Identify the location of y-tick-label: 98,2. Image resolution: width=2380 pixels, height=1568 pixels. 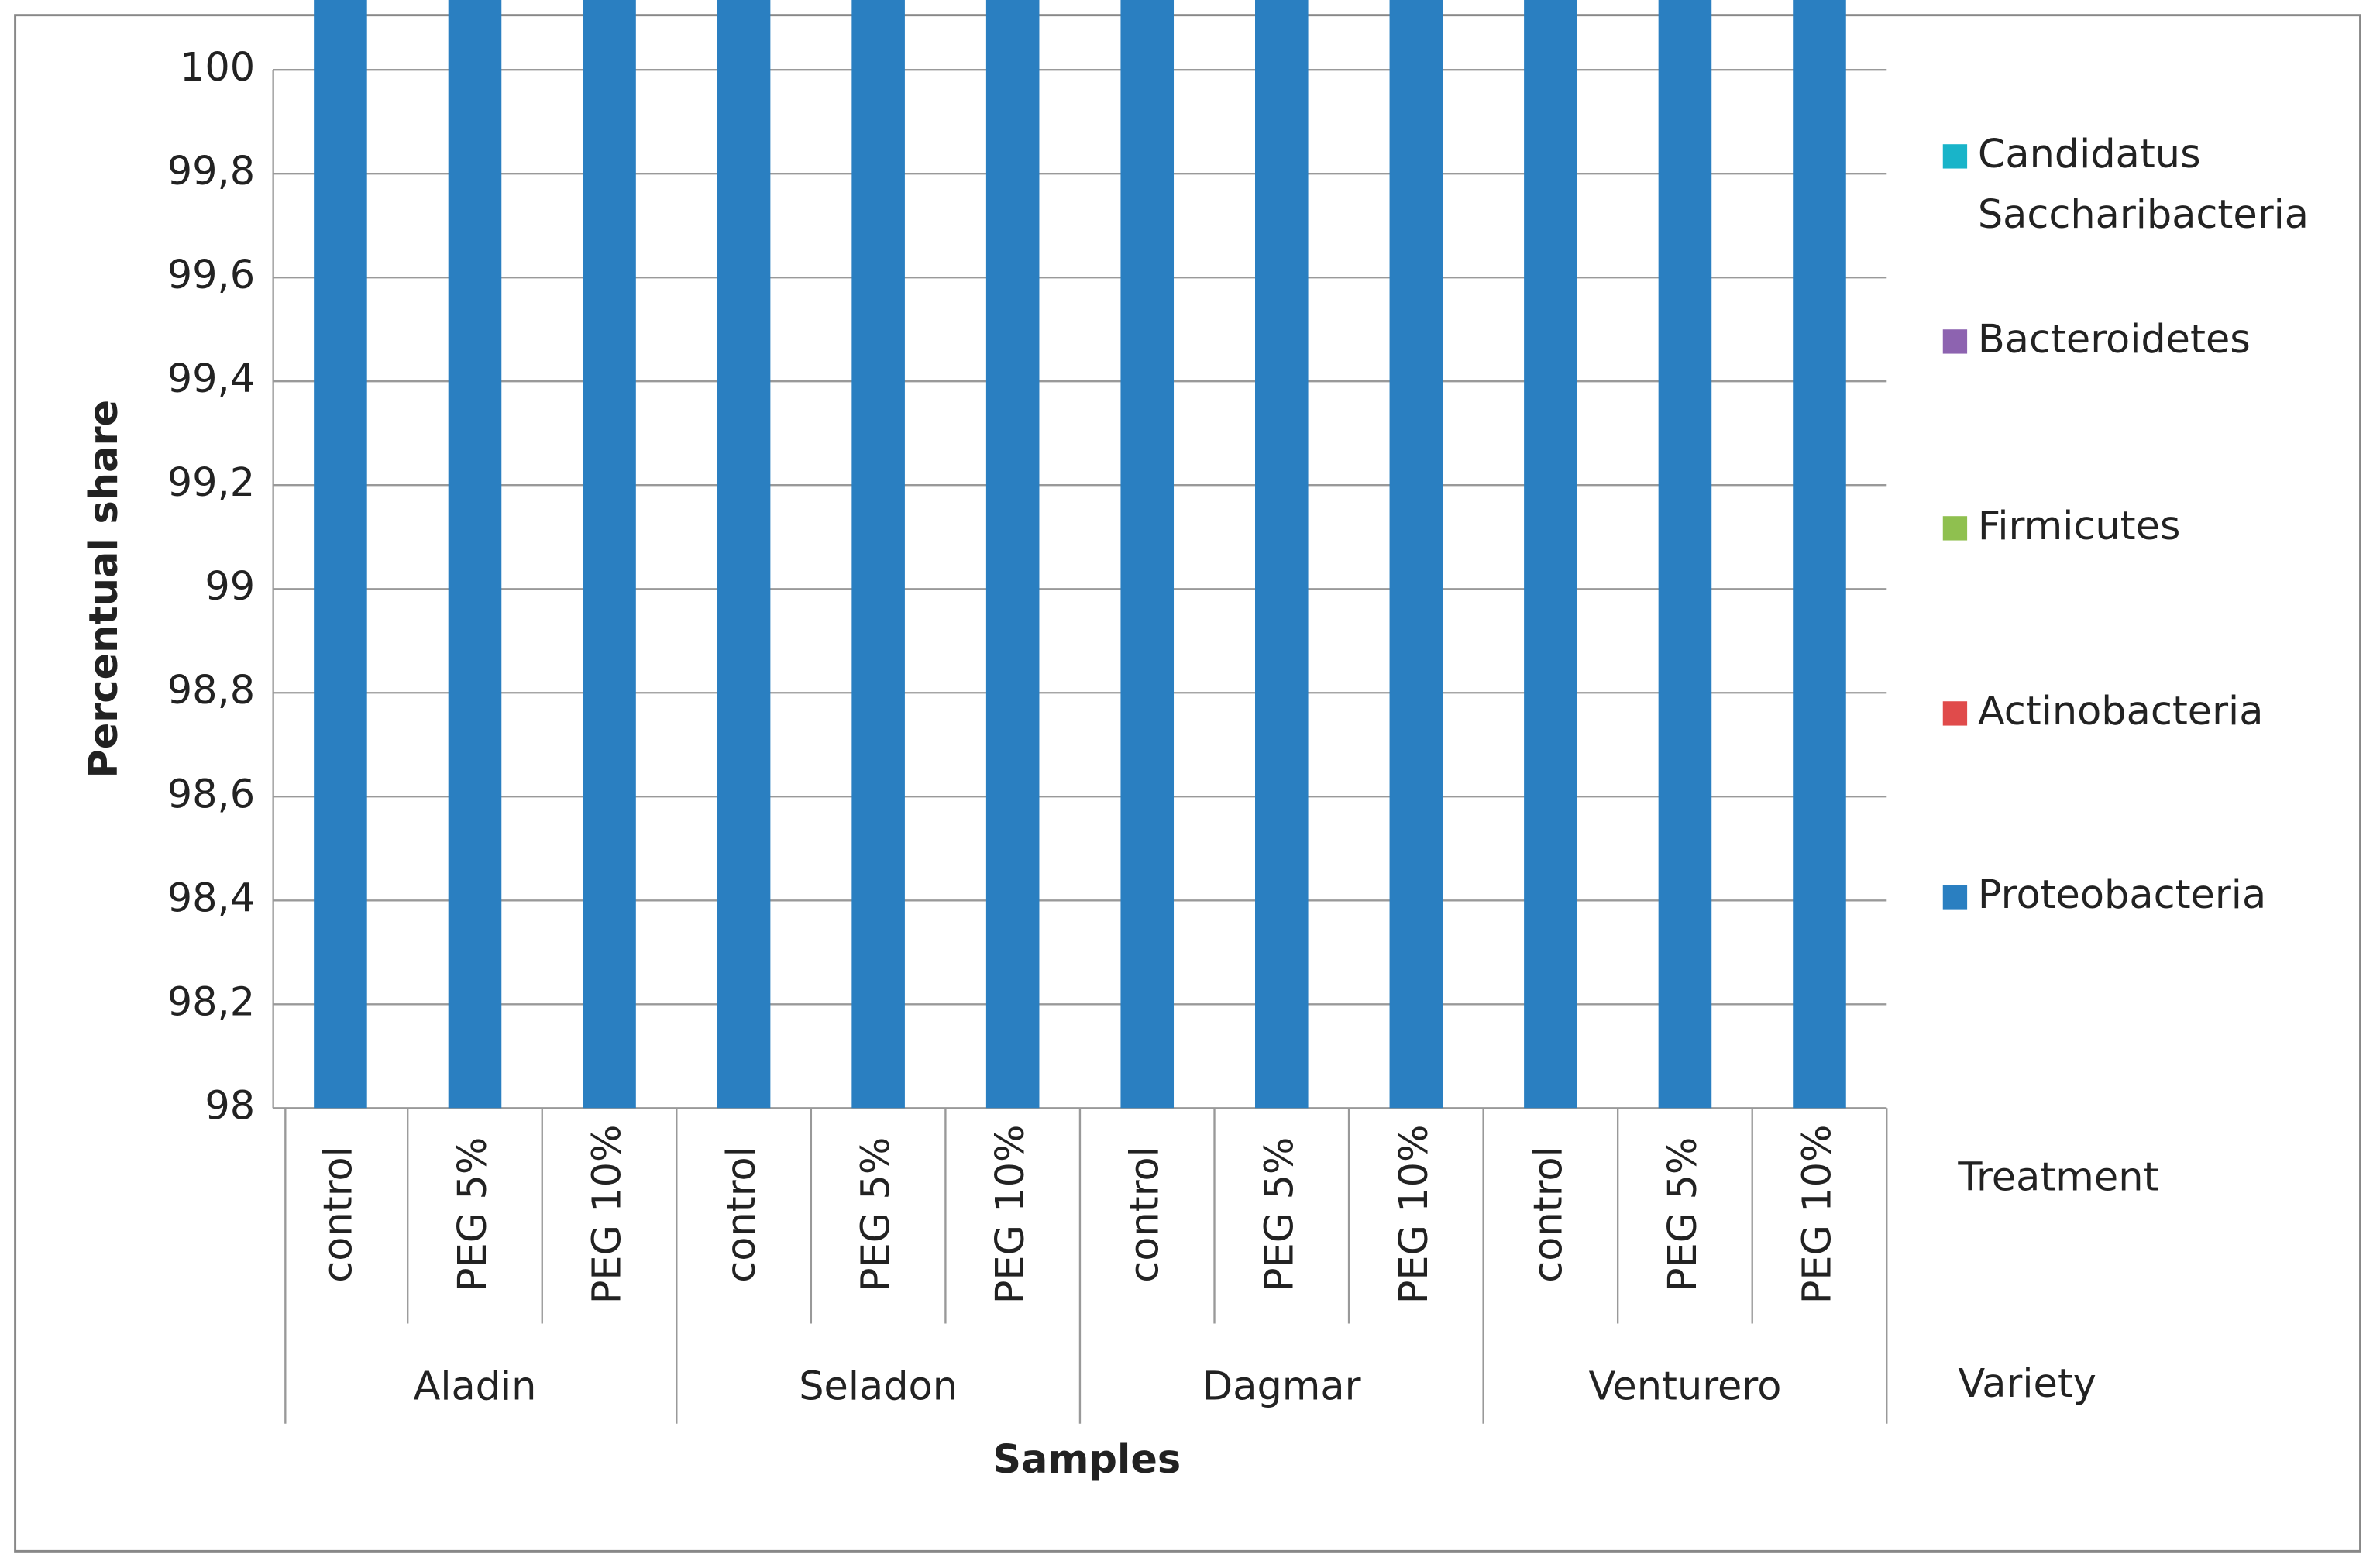
(211, 1002).